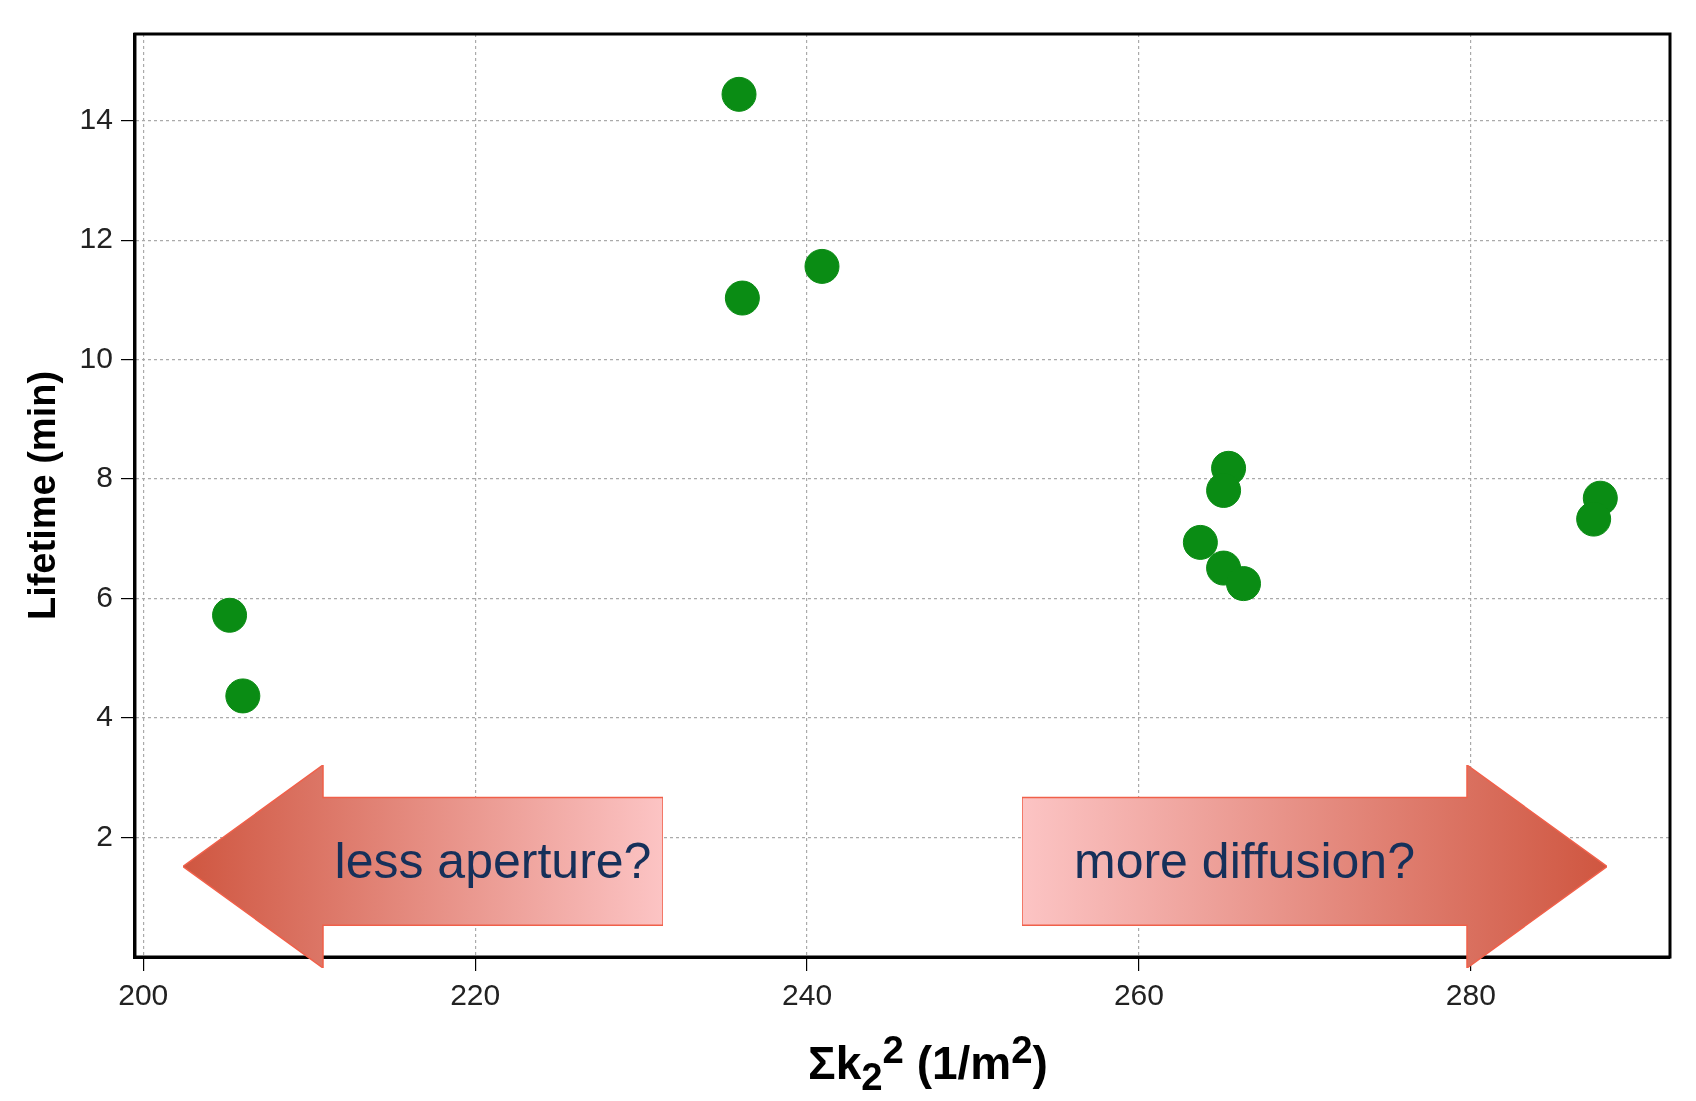  Describe the element at coordinates (104, 835) in the screenshot. I see `y-tick-label: 2` at that location.